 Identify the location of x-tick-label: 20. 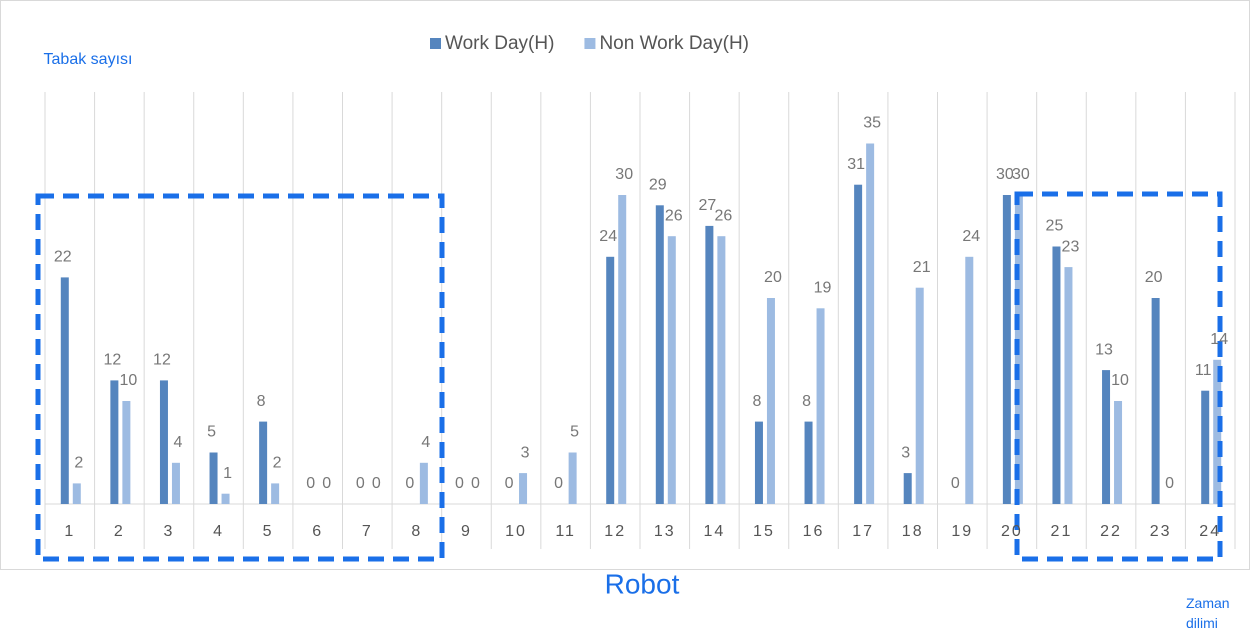
(1012, 531).